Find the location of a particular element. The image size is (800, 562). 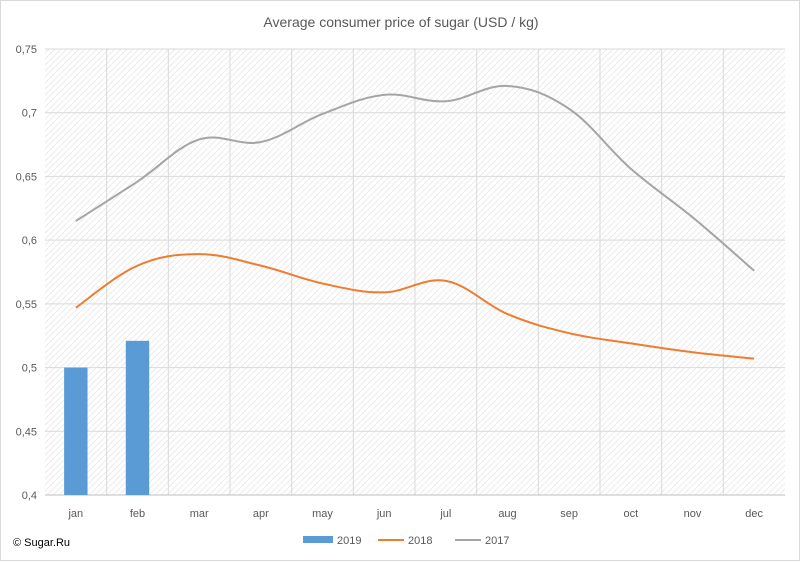

x-tick-label: mar is located at coordinates (199, 514).